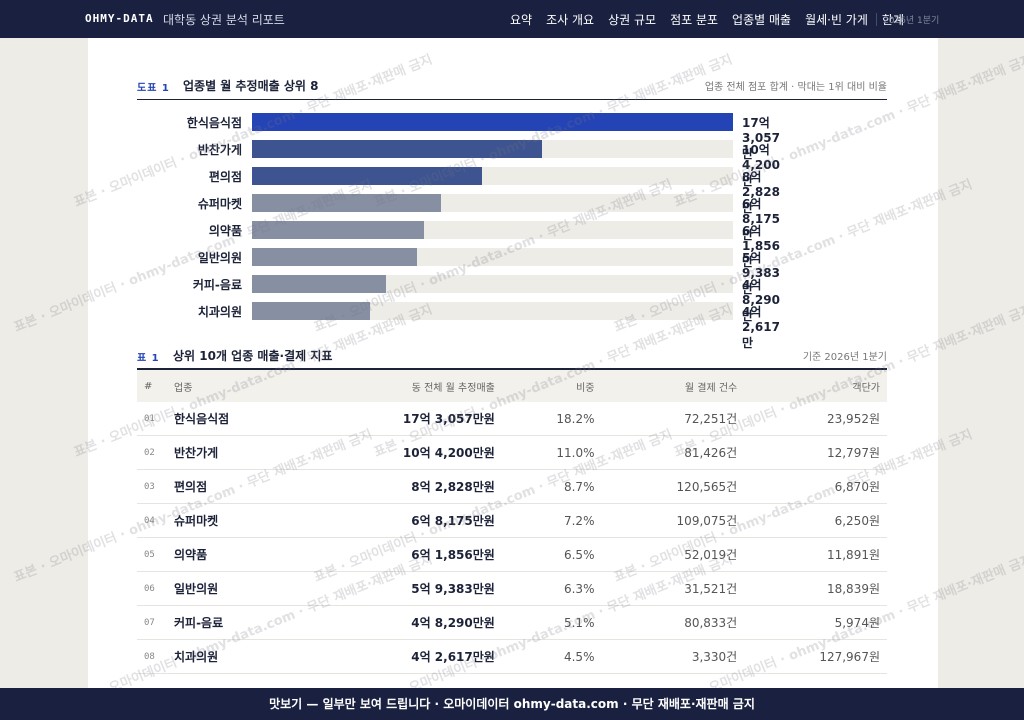 The image size is (1024, 720). I want to click on category-label: 슈퍼마켓, so click(219, 204).